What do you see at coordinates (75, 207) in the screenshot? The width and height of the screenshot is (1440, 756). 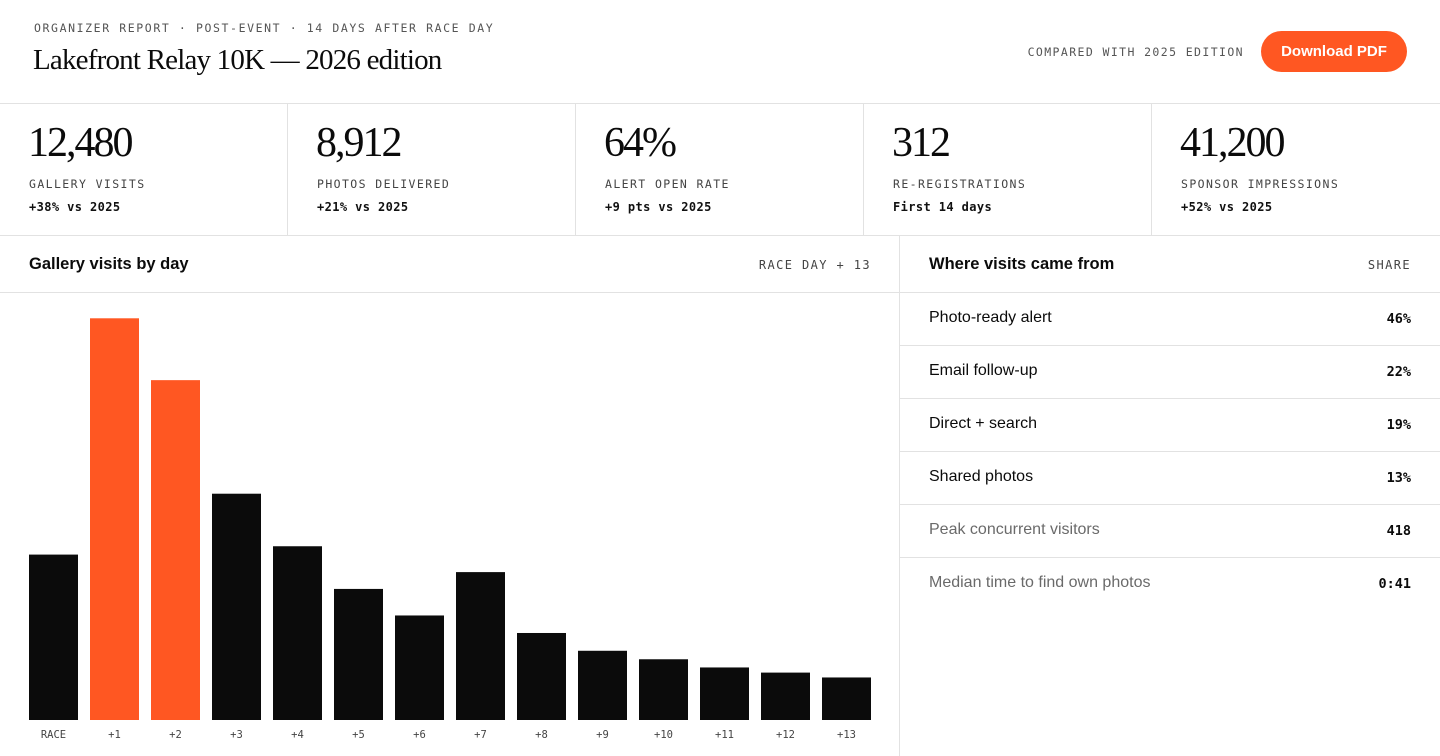 I see `kpi-delta: +38% vs 2025` at bounding box center [75, 207].